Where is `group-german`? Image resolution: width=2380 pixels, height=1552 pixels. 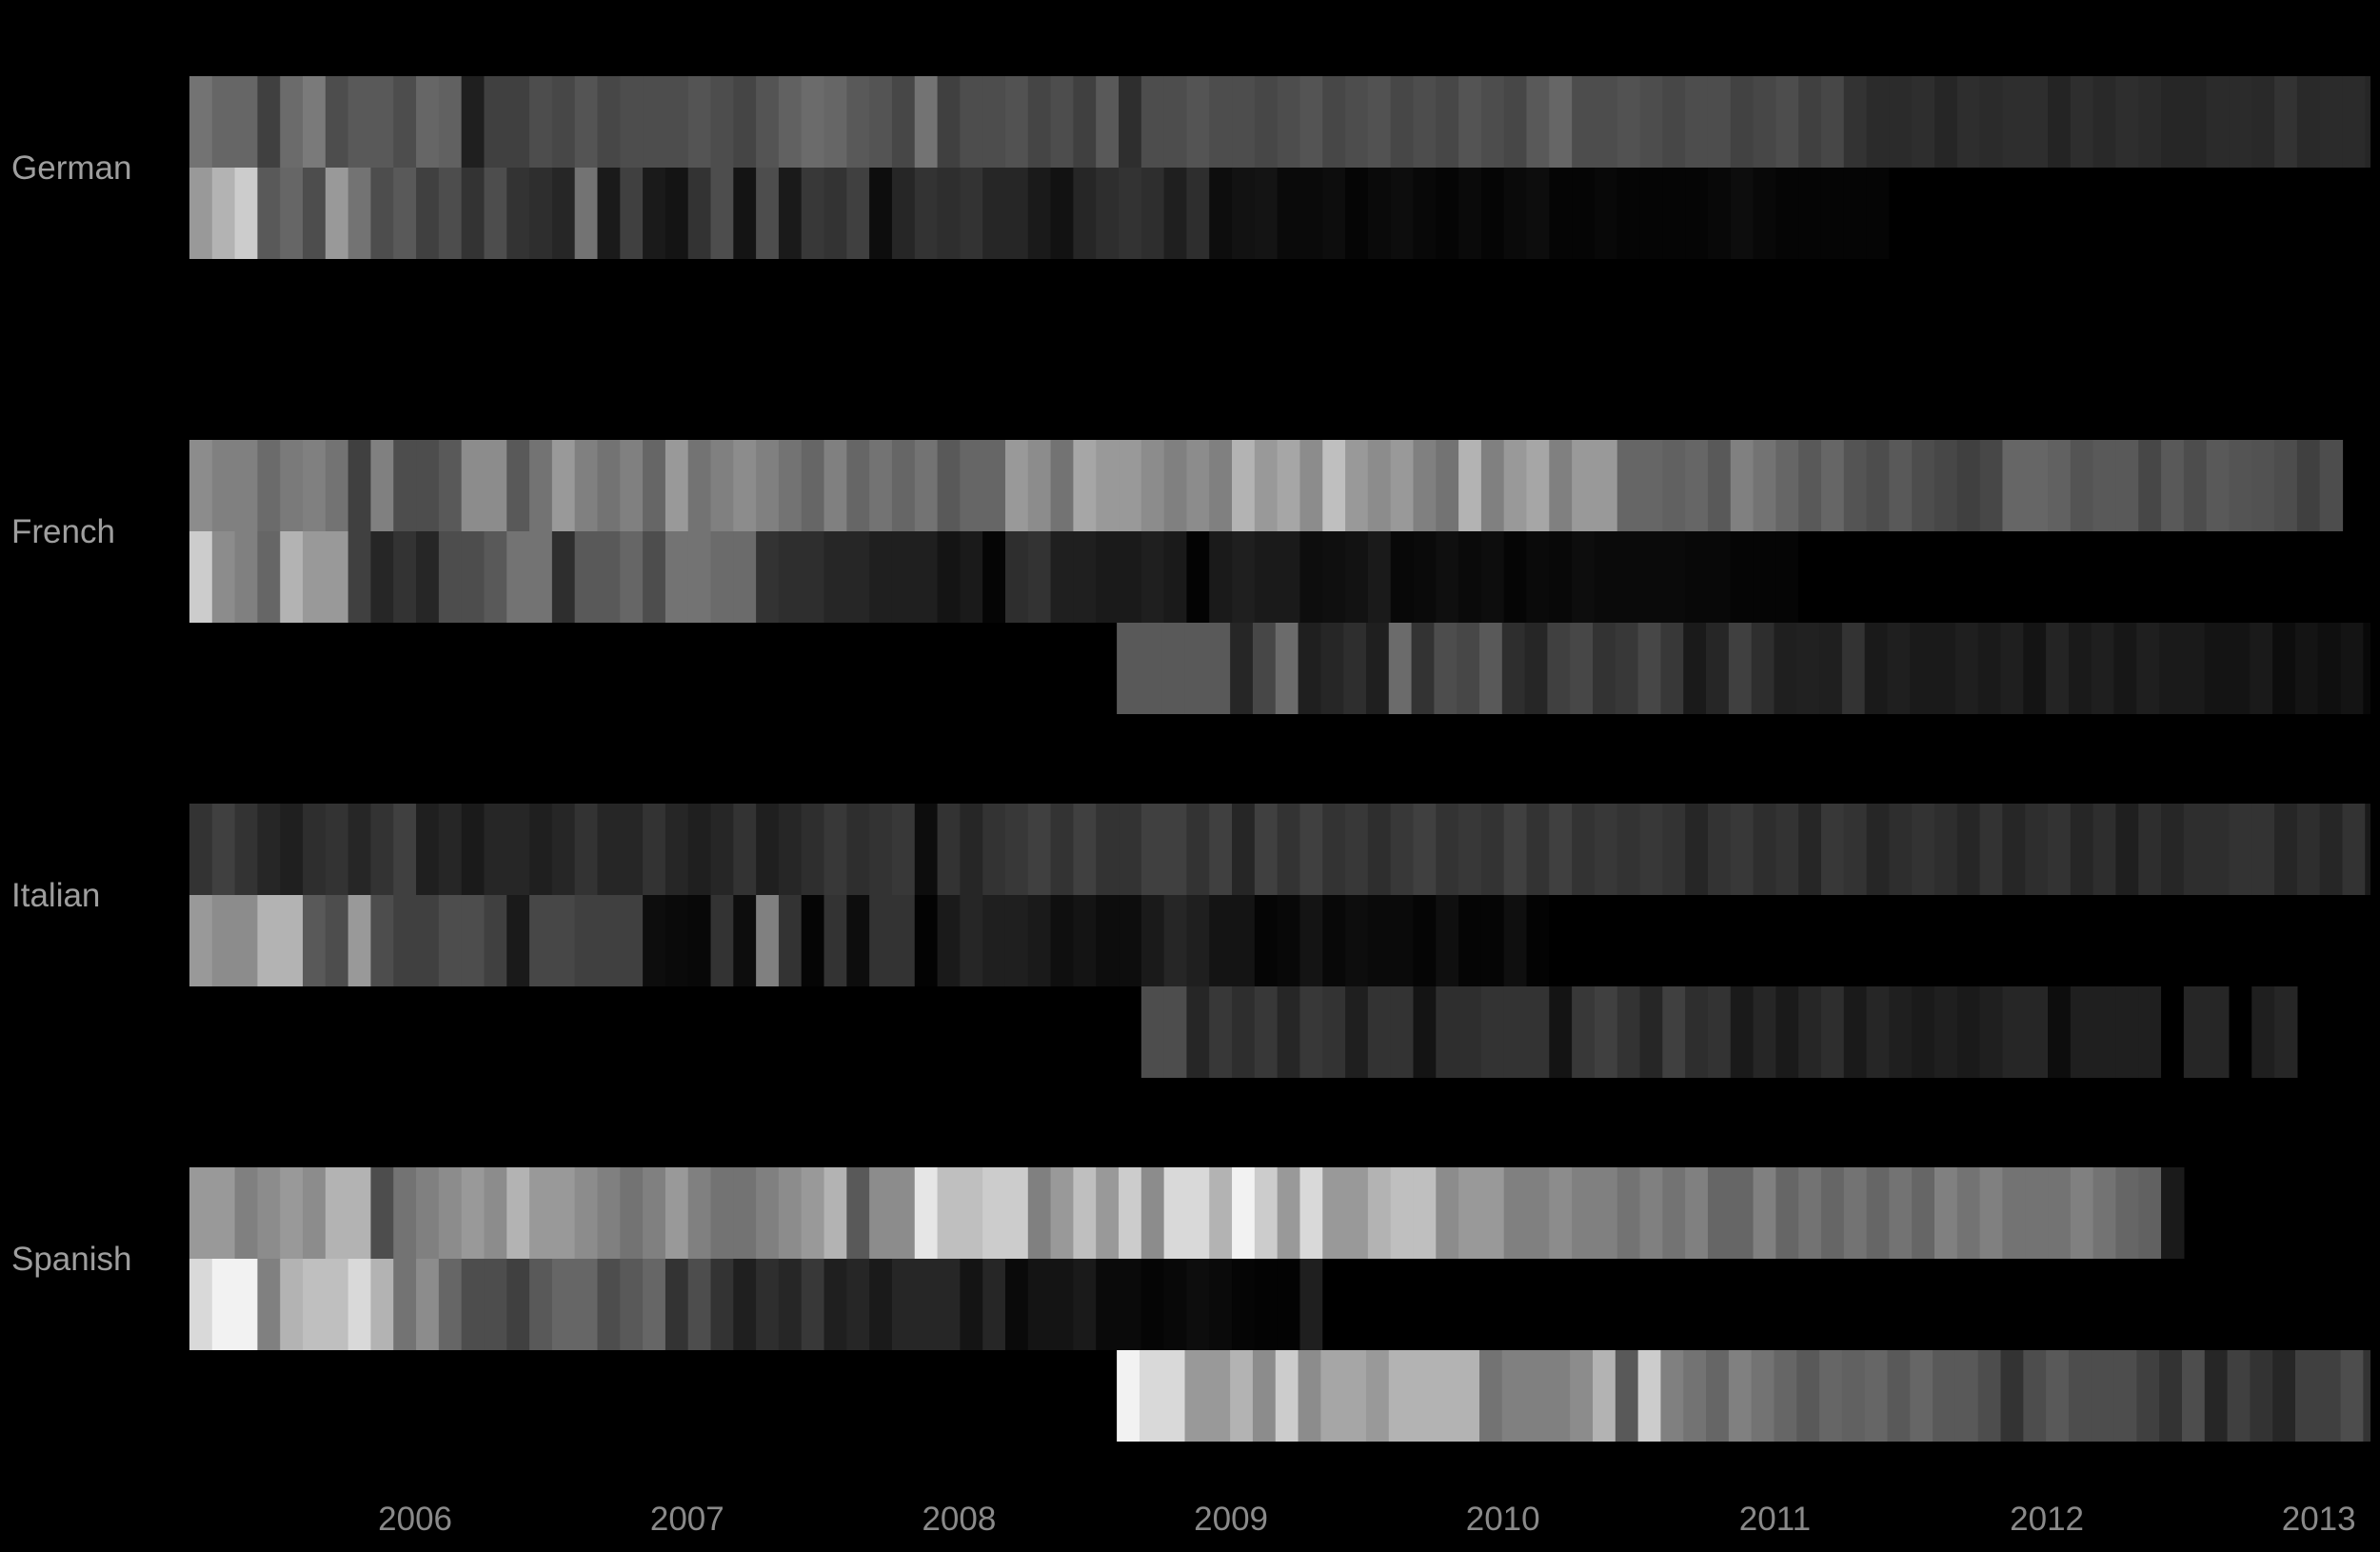
group-german is located at coordinates (1279, 168).